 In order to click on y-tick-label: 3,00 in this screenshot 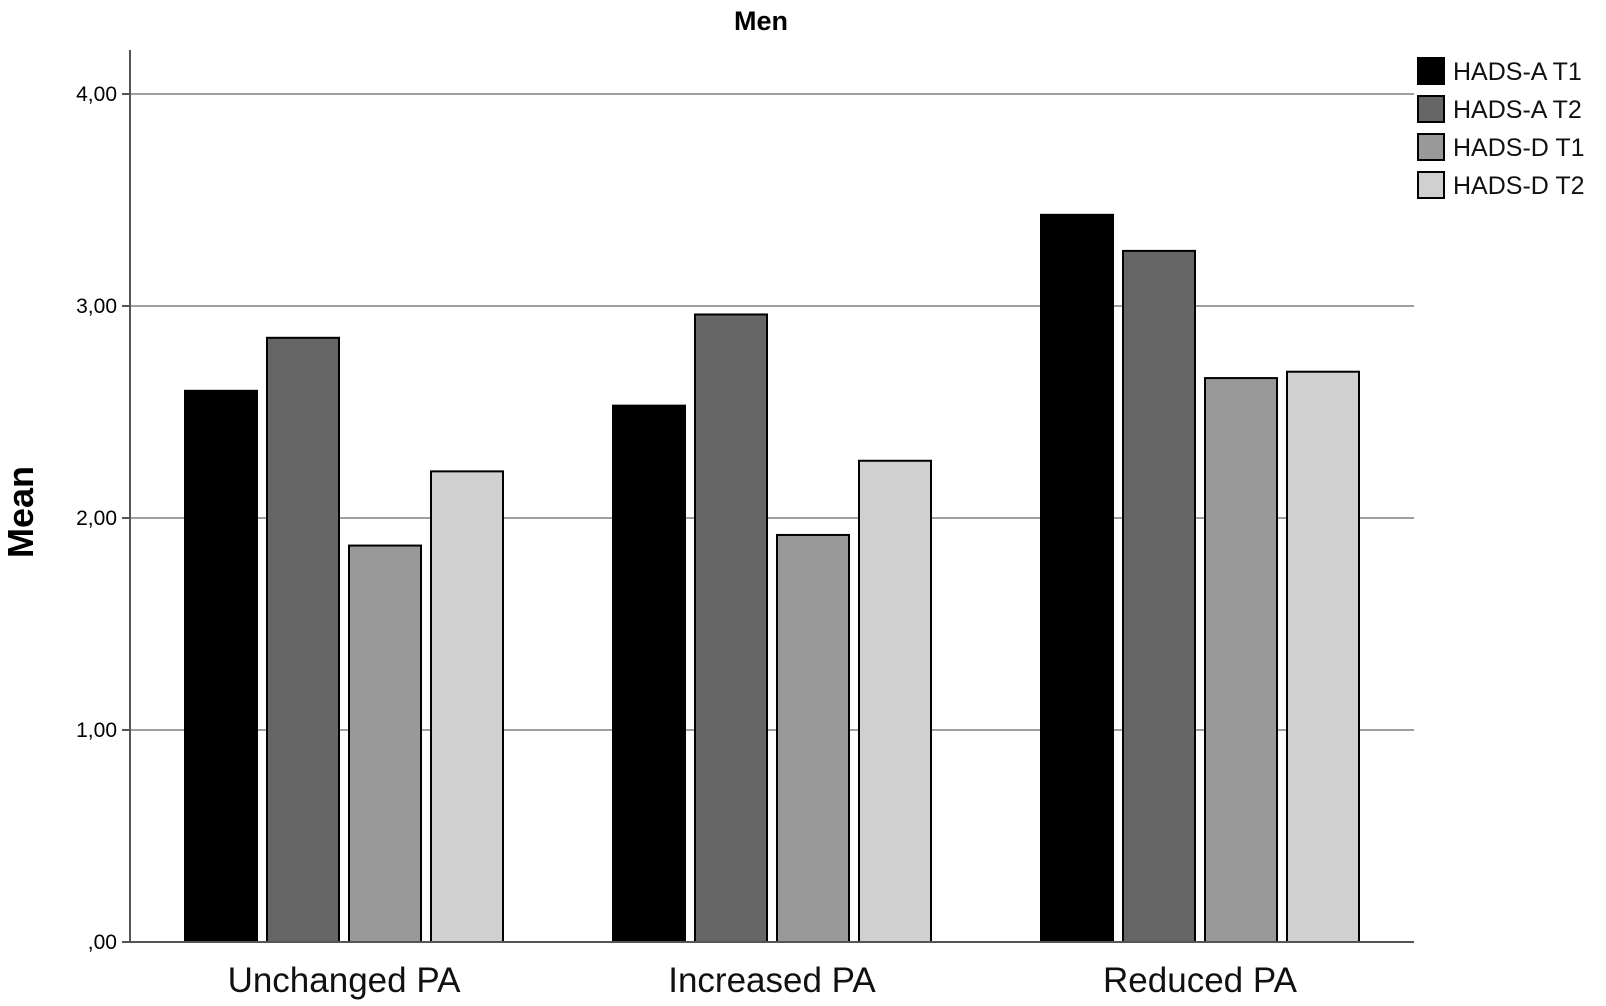, I will do `click(96, 306)`.